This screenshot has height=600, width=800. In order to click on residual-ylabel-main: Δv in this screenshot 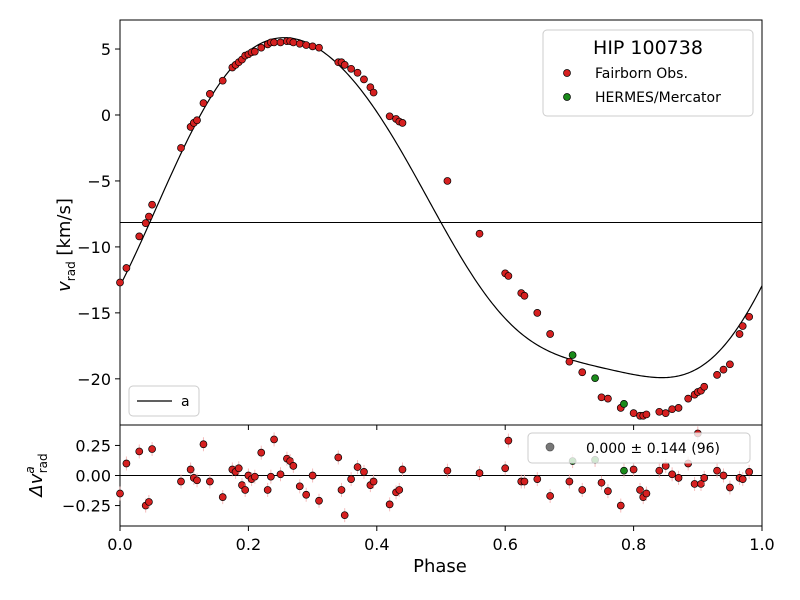, I will do `click(36, 485)`.